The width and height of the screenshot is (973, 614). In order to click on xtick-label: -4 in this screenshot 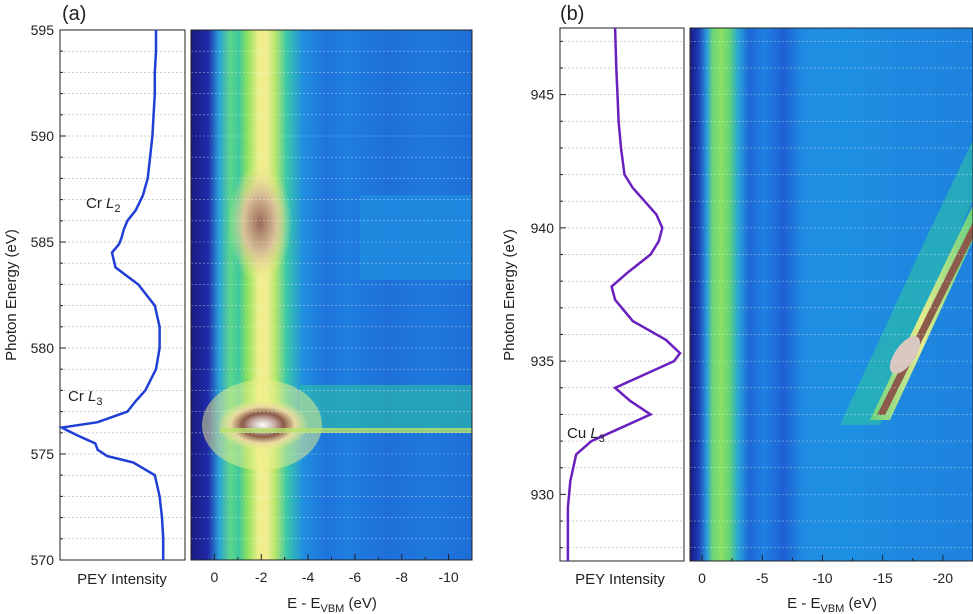, I will do `click(308, 577)`.